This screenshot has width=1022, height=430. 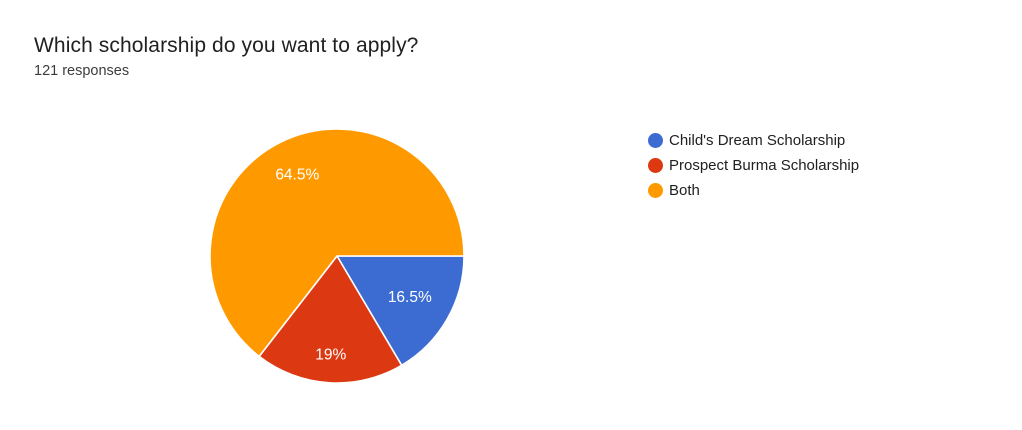 What do you see at coordinates (82, 71) in the screenshot?
I see `responses-count: 121 responses` at bounding box center [82, 71].